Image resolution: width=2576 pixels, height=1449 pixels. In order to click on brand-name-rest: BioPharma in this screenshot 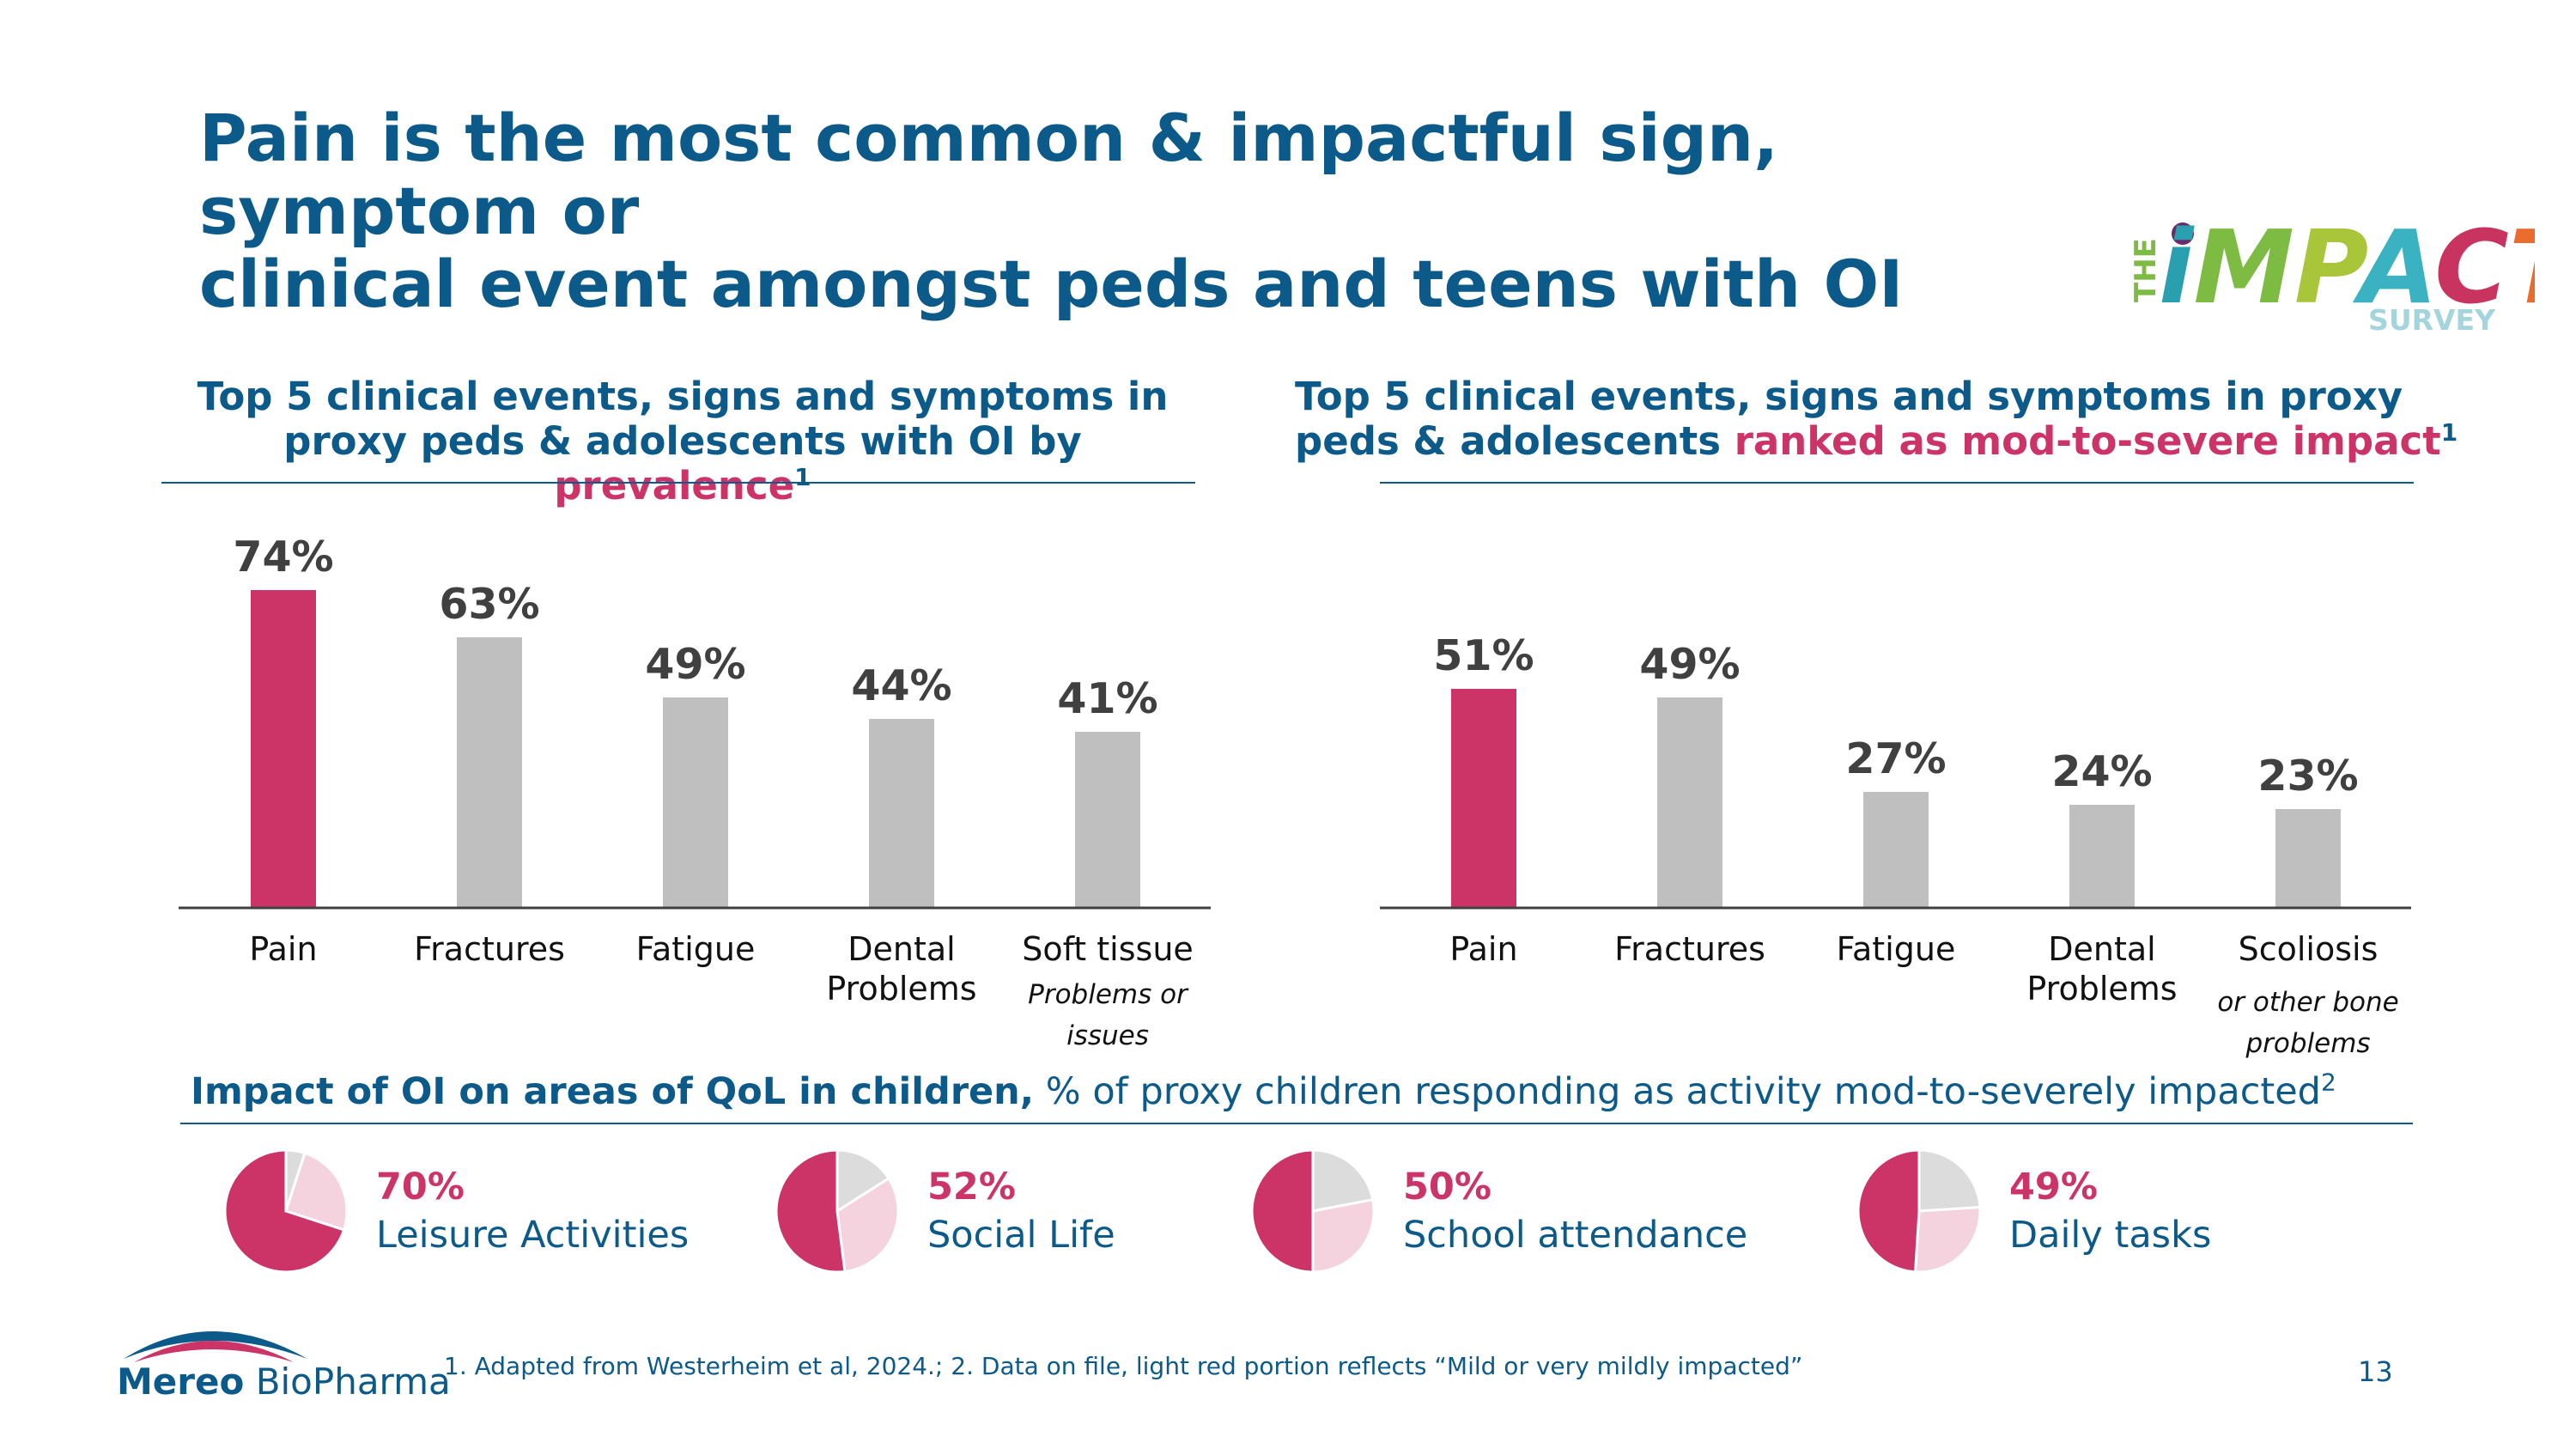, I will do `click(347, 1382)`.